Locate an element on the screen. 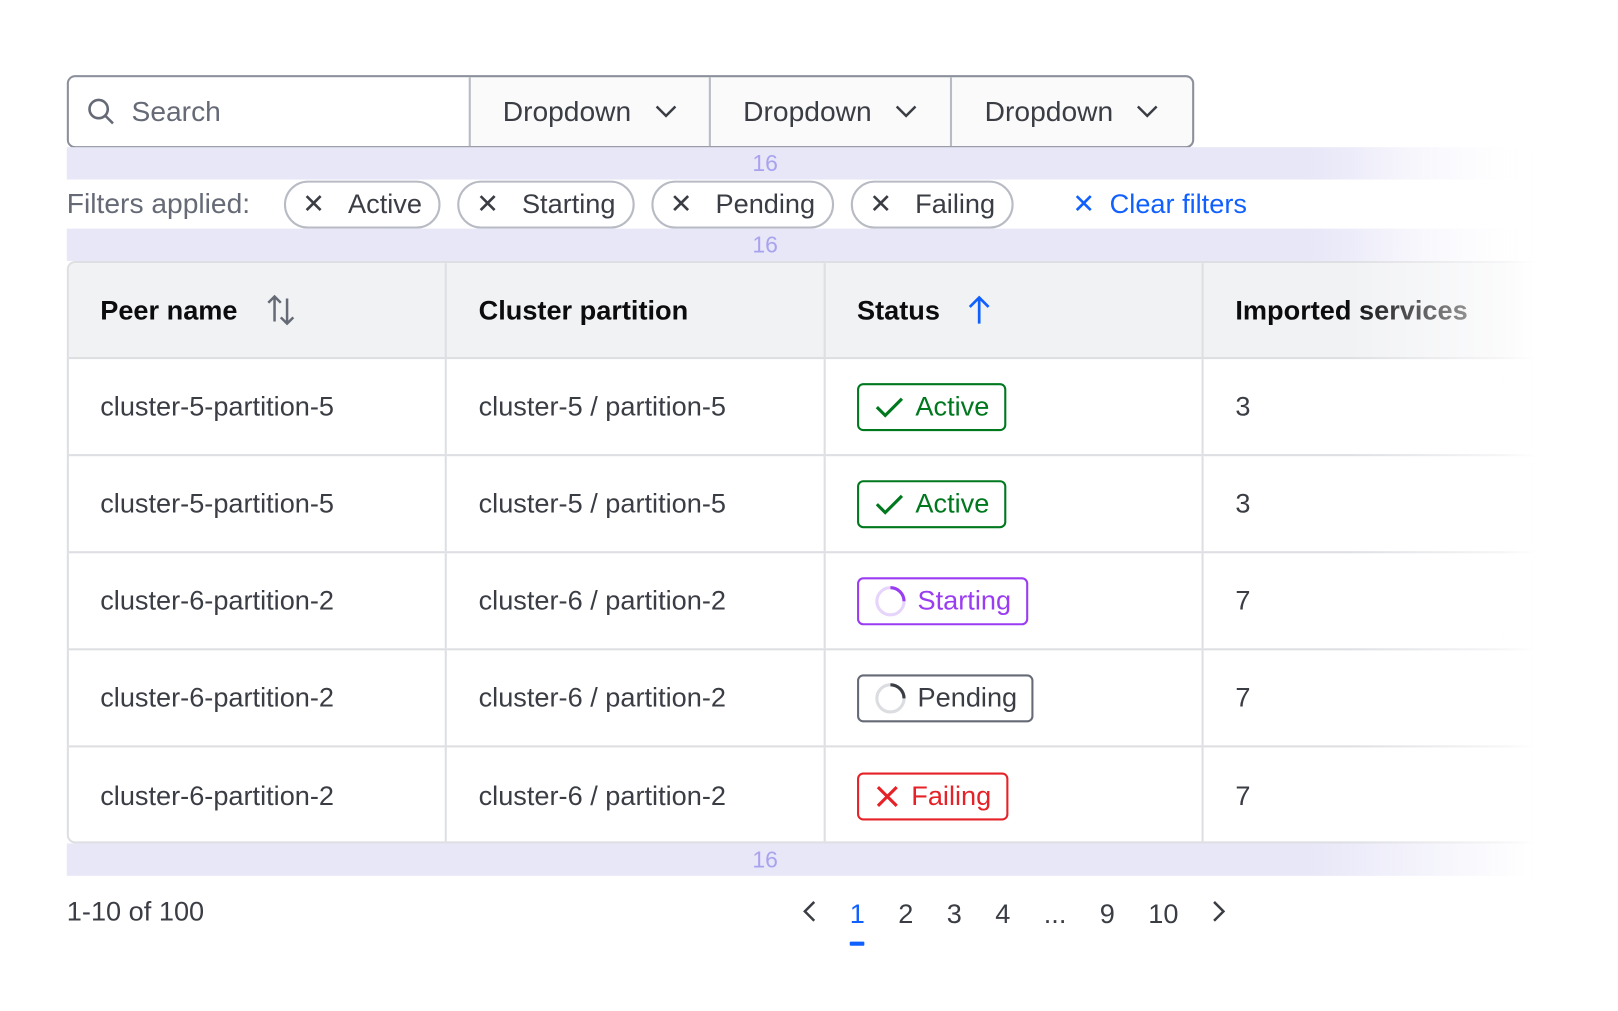 The image size is (1618, 1011). filter-chip-starting: ✕ Starting is located at coordinates (546, 204).